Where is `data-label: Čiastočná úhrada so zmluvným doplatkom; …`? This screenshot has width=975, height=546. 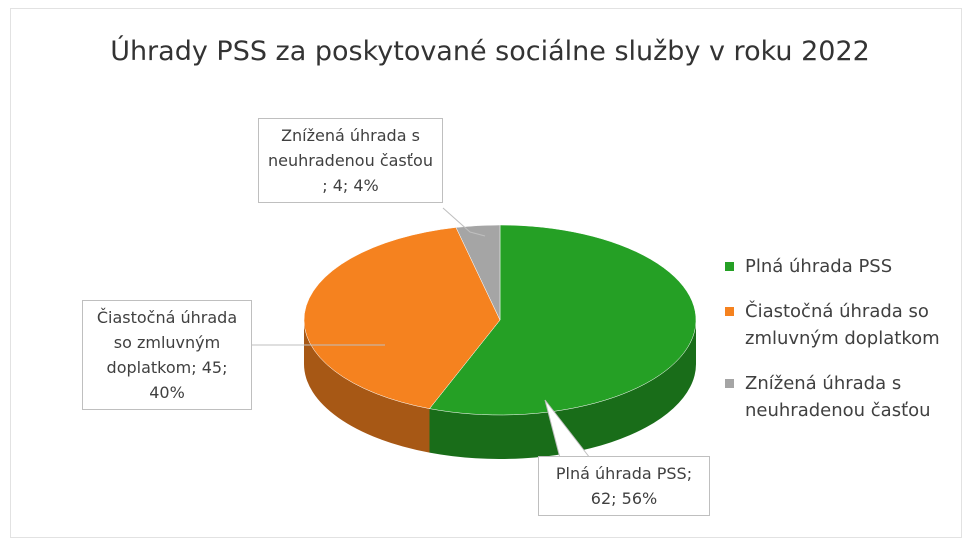
data-label: Čiastočná úhrada so zmluvným doplatkom; … is located at coordinates (167, 355).